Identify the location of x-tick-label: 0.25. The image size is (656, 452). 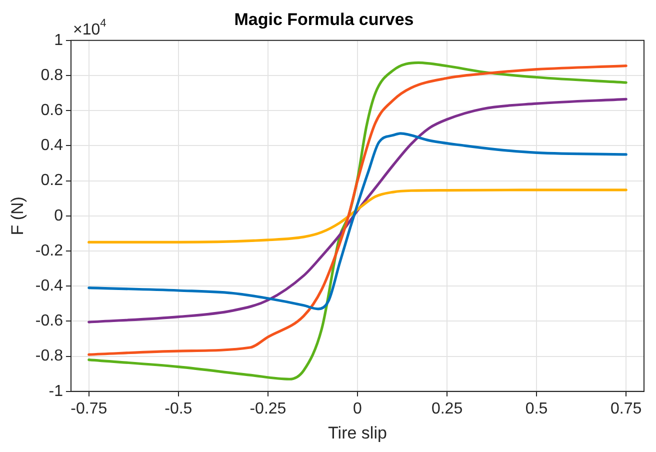
(447, 409).